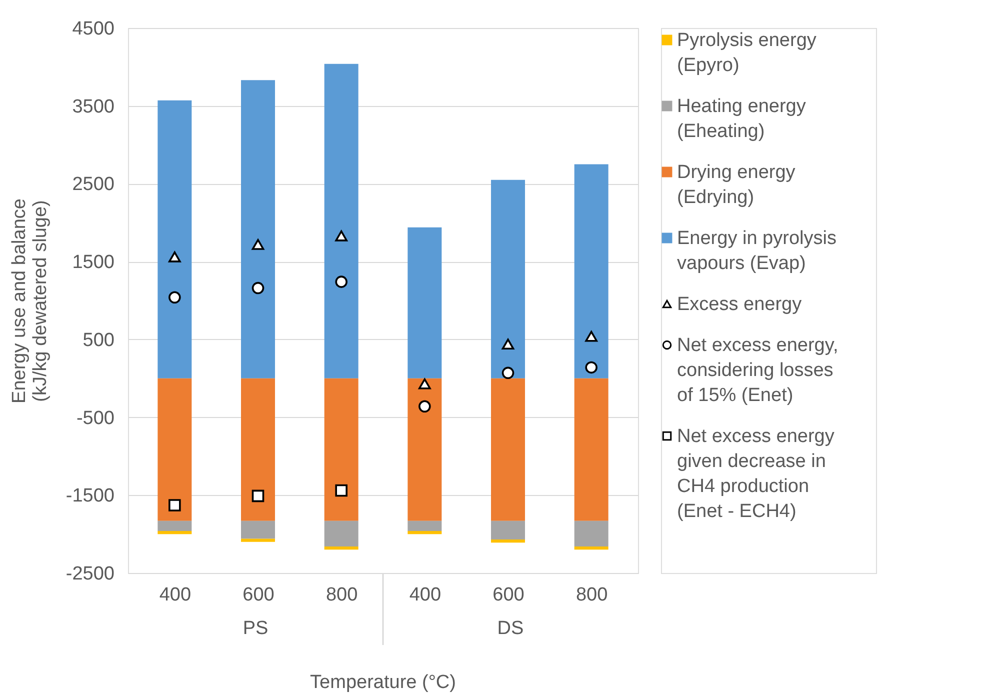 The image size is (986, 697). I want to click on y-tick-label: -500, so click(95, 418).